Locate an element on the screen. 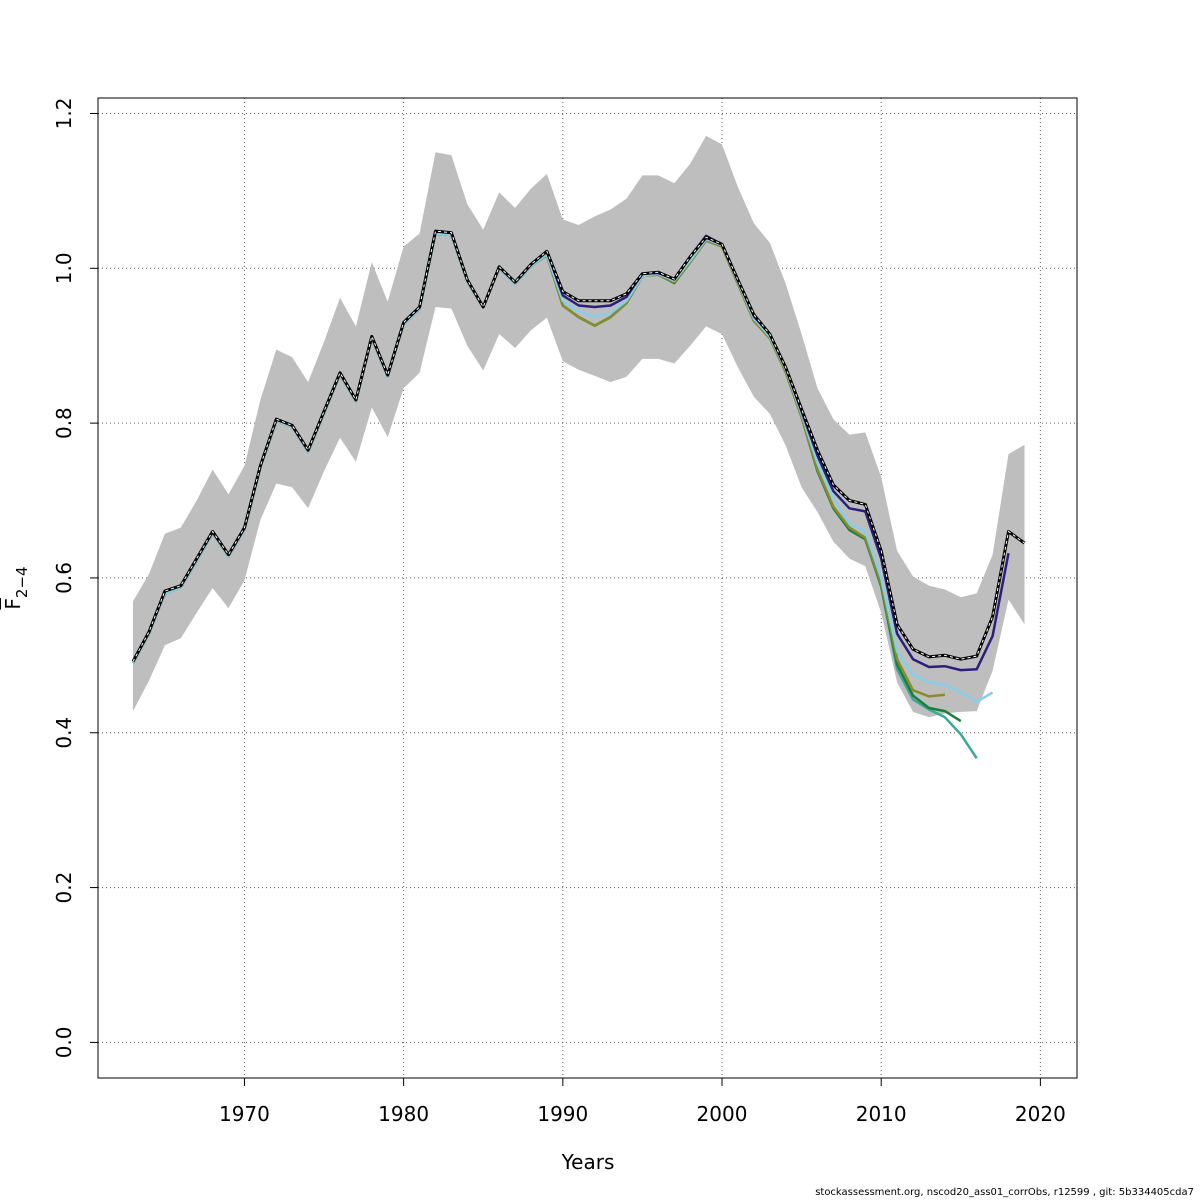 This screenshot has width=1200, height=1200. svg-text: F2−4 is located at coordinates (16, 587).